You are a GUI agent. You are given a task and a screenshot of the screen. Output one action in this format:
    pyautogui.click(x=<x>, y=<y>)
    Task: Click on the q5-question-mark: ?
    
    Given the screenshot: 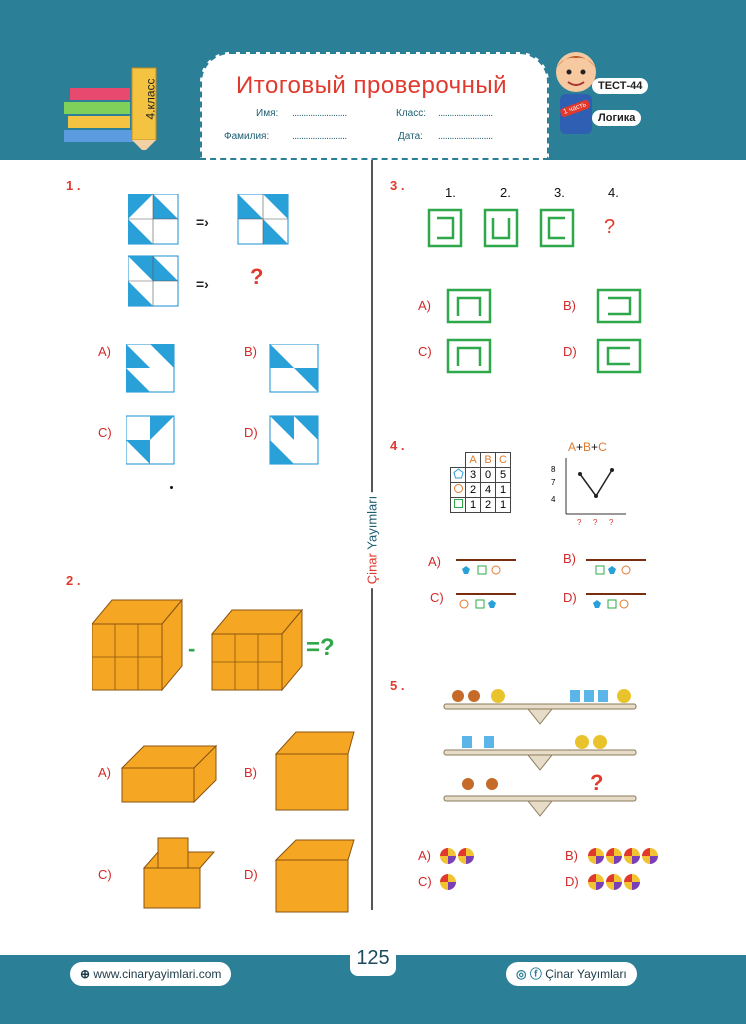 What is the action you would take?
    pyautogui.click(x=597, y=782)
    